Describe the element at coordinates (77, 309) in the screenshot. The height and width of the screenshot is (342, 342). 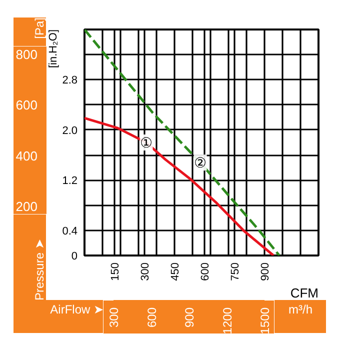
I see `text: AirFlow ➤` at that location.